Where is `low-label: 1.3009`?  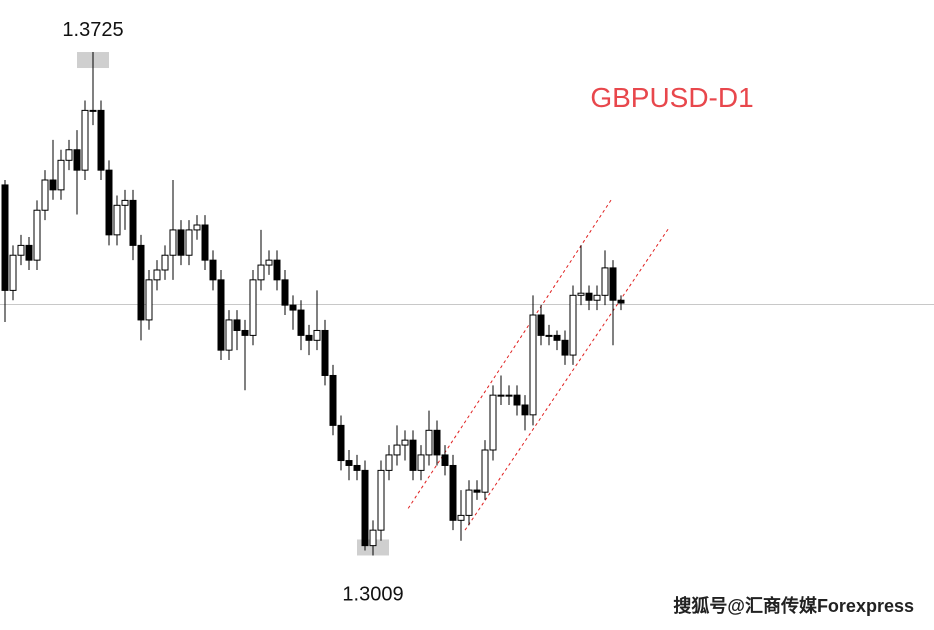 low-label: 1.3009 is located at coordinates (372, 594).